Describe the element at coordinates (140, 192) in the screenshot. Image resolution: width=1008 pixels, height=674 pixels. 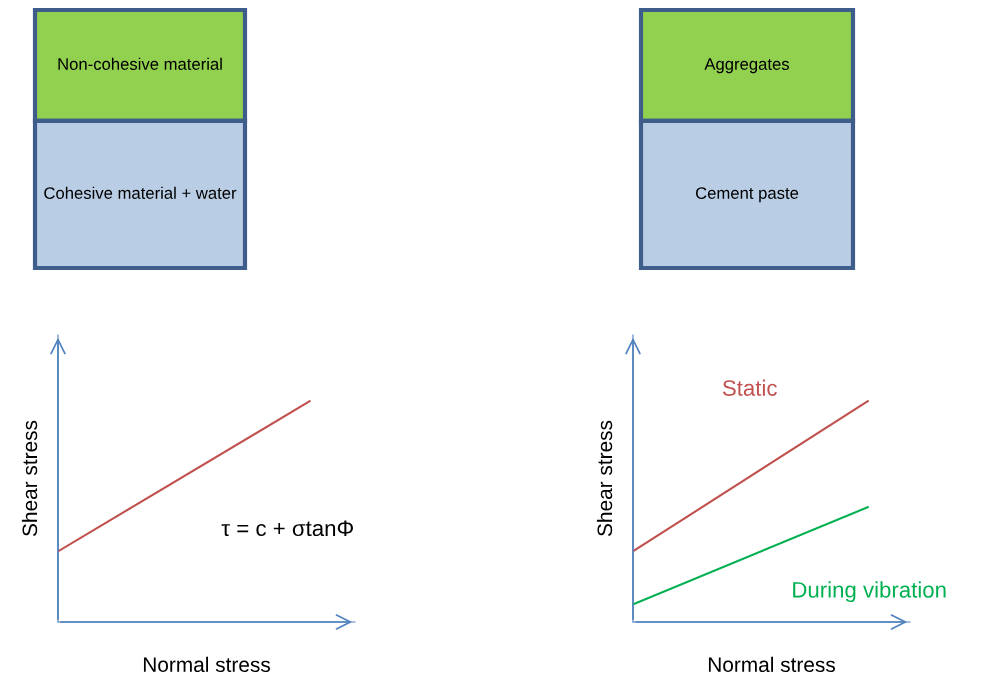
I see `text: Cohesive material + water` at that location.